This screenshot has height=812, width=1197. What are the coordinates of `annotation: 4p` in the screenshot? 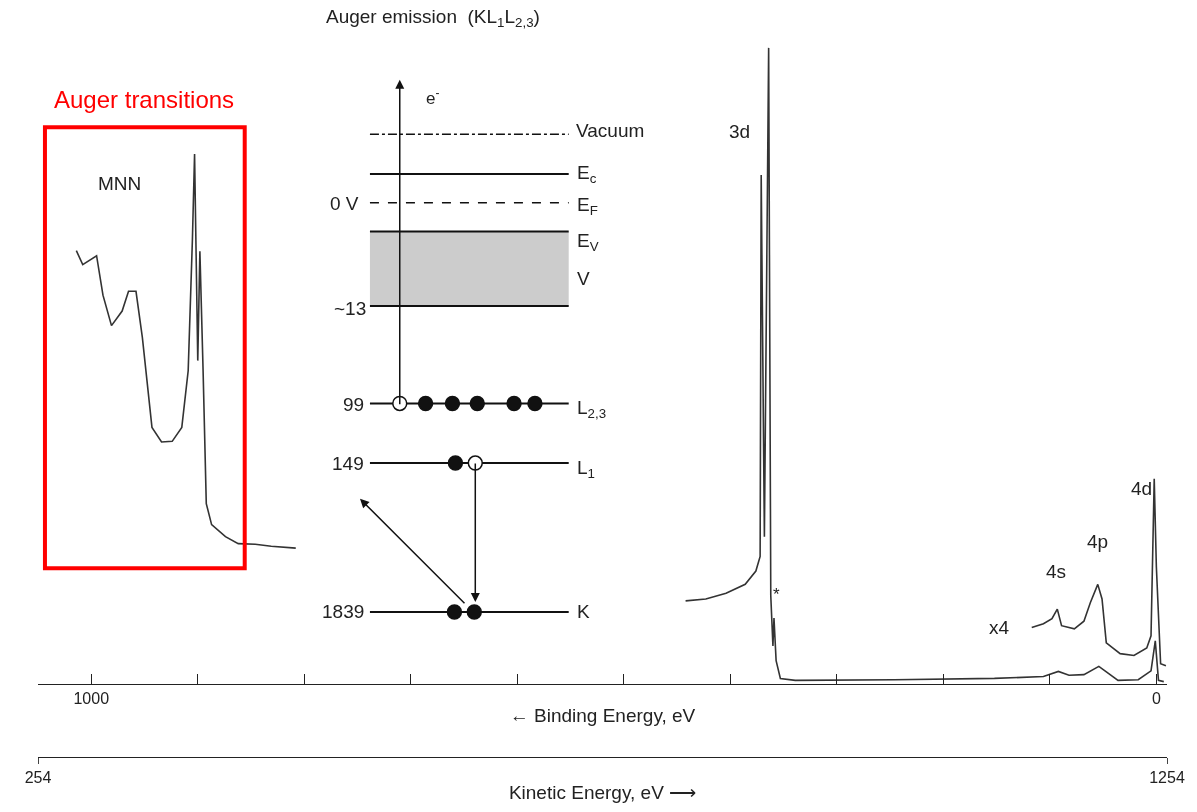 It's located at (1098, 541).